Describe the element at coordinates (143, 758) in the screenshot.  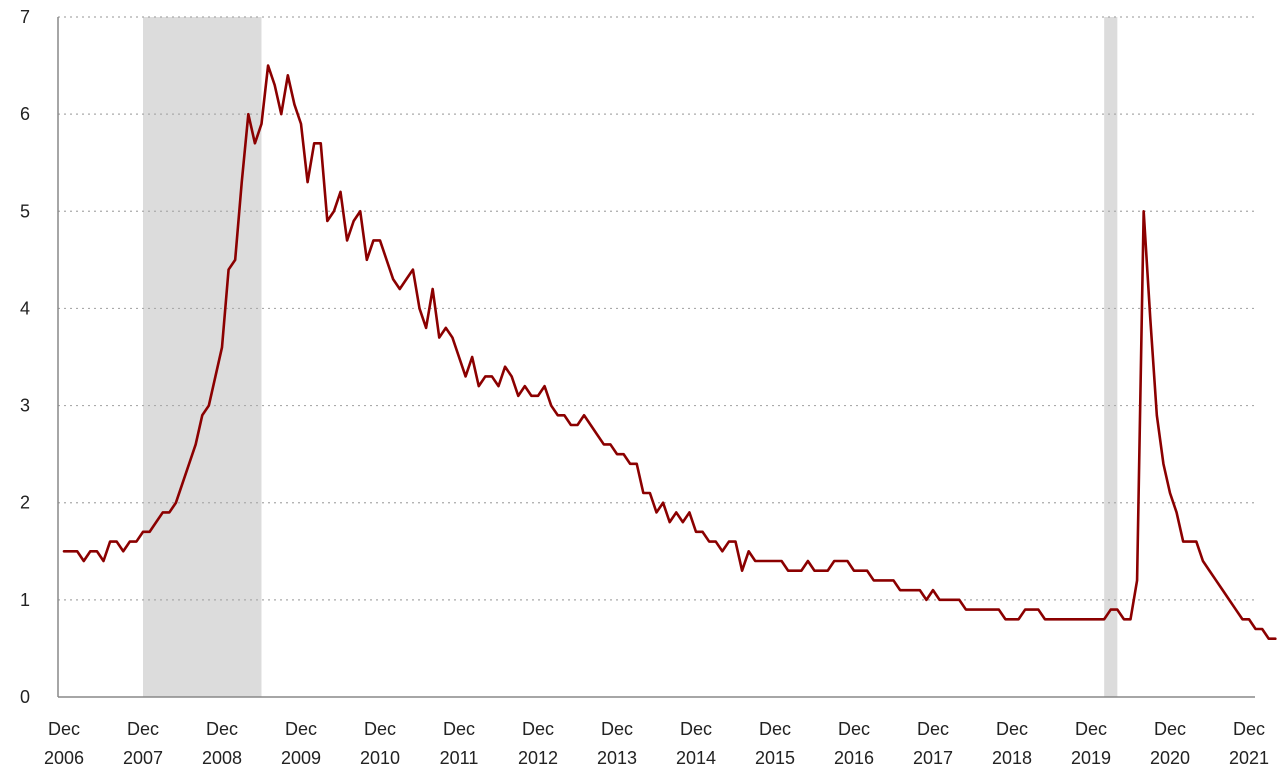
I see `x-tick-year: 2007` at that location.